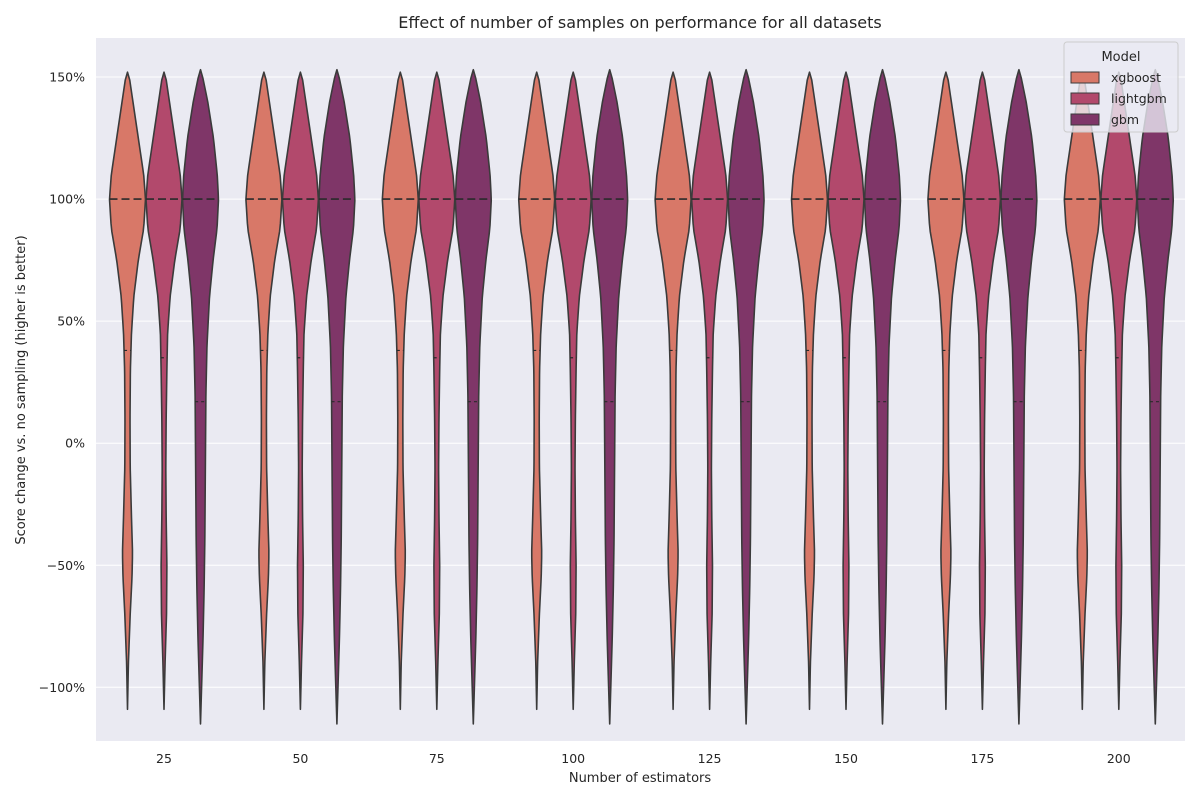 This screenshot has width=1200, height=804. I want to click on x-tick-label: 75, so click(437, 758).